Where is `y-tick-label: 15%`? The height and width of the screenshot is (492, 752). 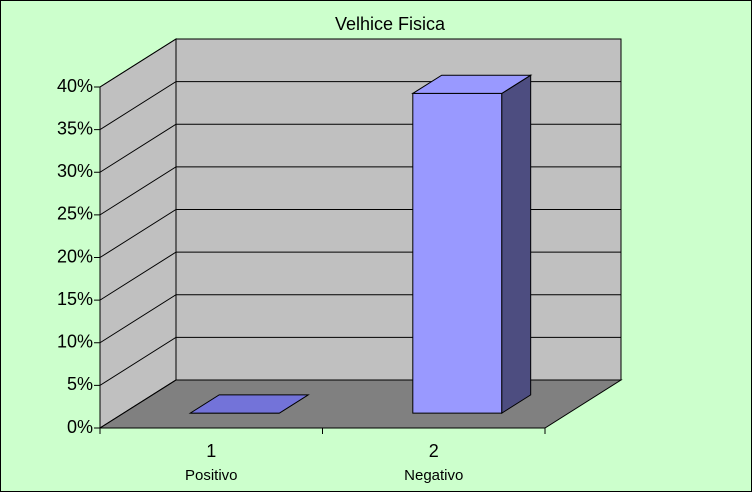
y-tick-label: 15% is located at coordinates (75, 299).